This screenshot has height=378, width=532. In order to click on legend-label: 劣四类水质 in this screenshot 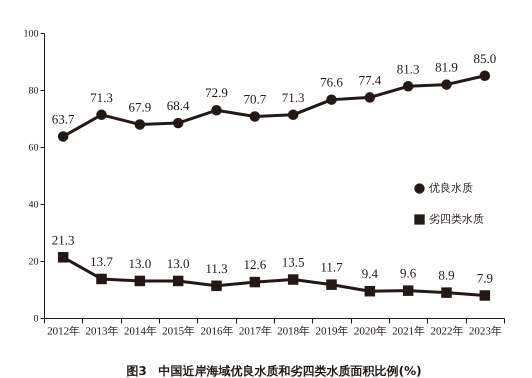, I will do `click(456, 219)`.